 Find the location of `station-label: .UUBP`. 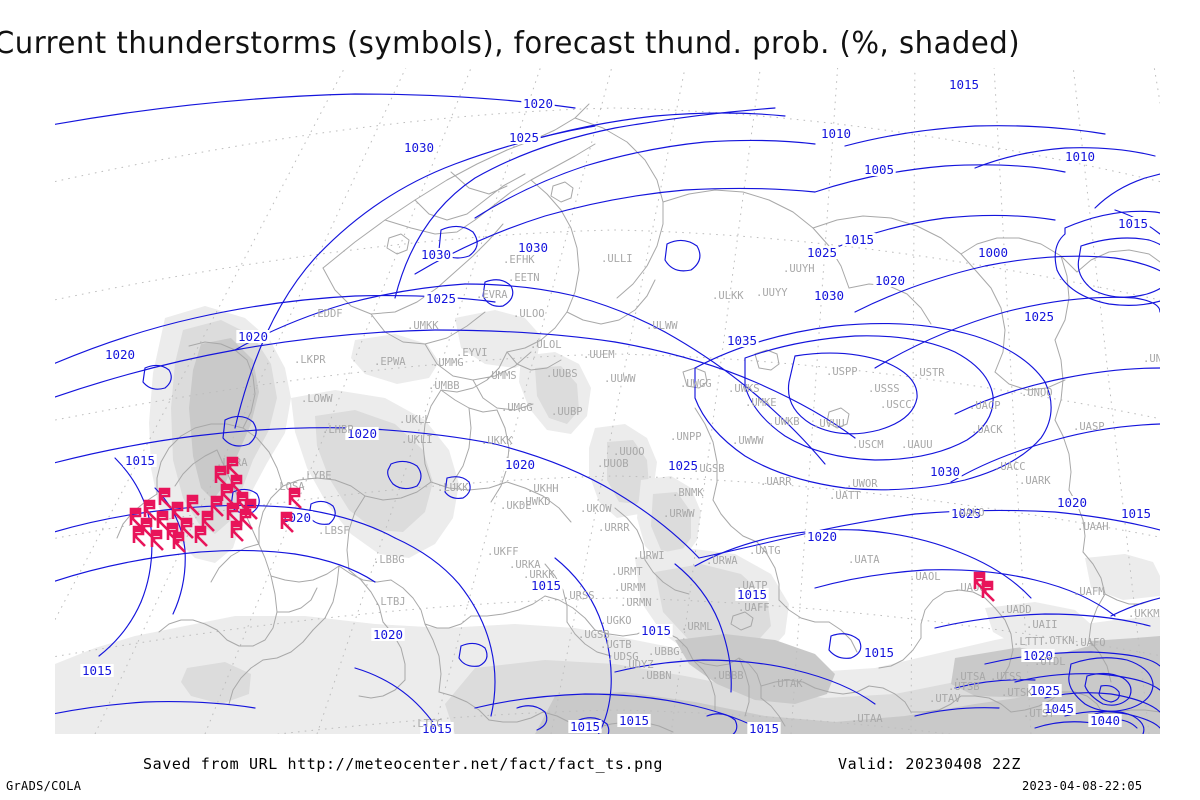

station-label: .UUBP is located at coordinates (567, 412).